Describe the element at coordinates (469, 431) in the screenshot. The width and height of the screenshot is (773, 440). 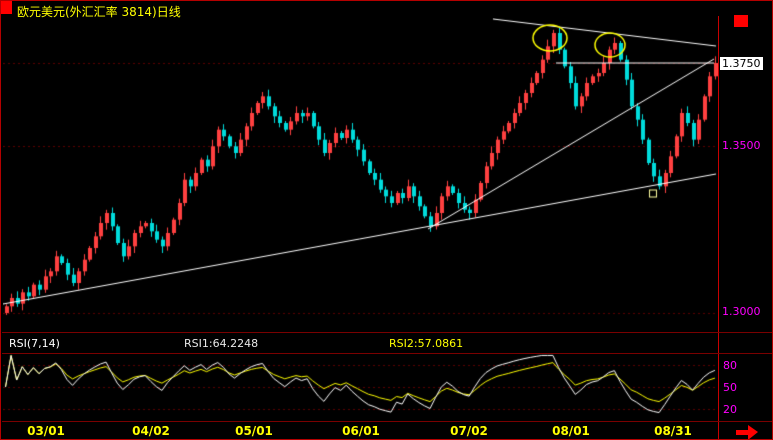
I see `date-tick-label: 07/02` at that location.